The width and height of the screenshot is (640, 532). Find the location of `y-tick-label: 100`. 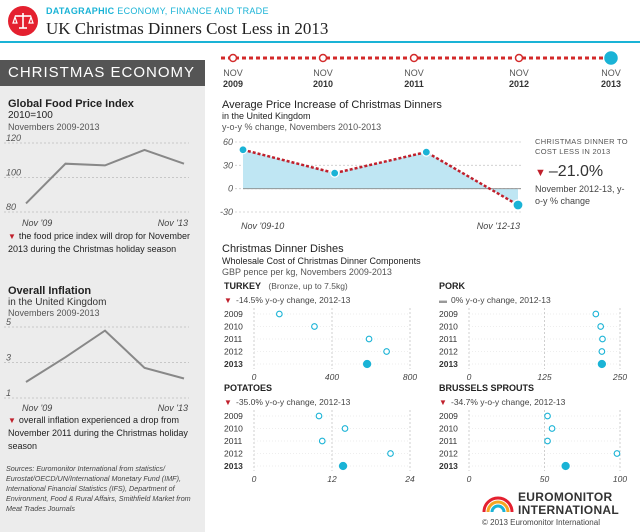

y-tick-label: 100 is located at coordinates (13, 173).